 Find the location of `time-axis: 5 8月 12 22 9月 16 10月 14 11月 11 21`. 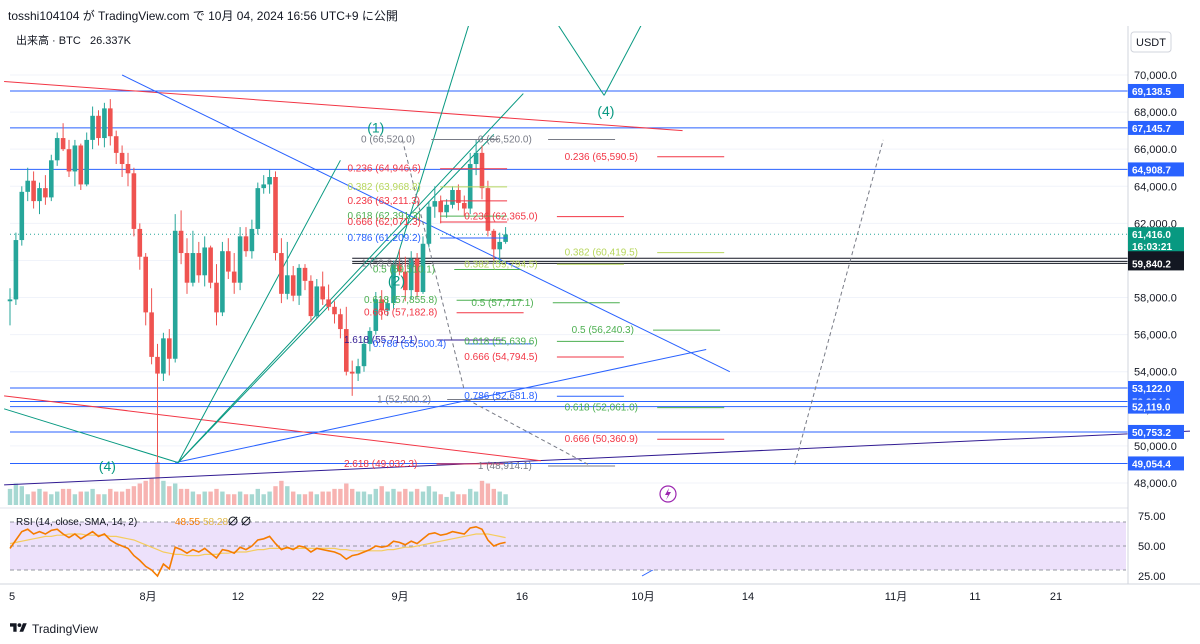

time-axis: 5 8月 12 22 9月 16 10月 14 11月 11 21 is located at coordinates (600, 593).